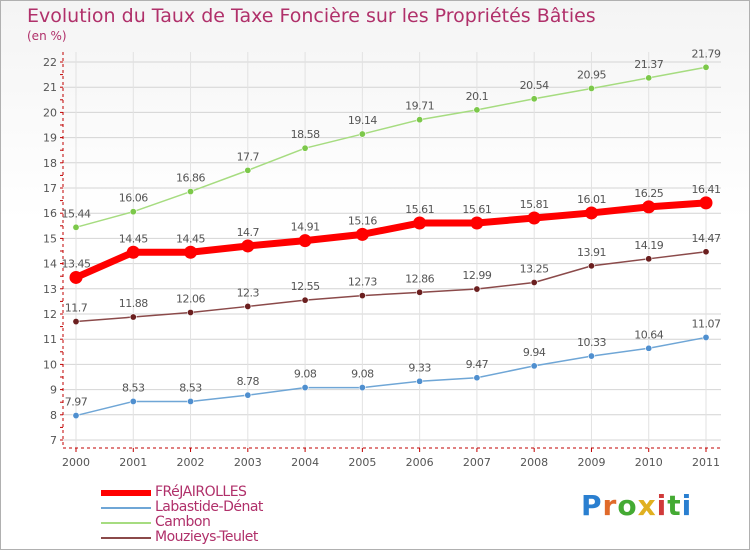 This screenshot has height=550, width=750. What do you see at coordinates (50, 238) in the screenshot?
I see `y-tick-label: 15` at bounding box center [50, 238].